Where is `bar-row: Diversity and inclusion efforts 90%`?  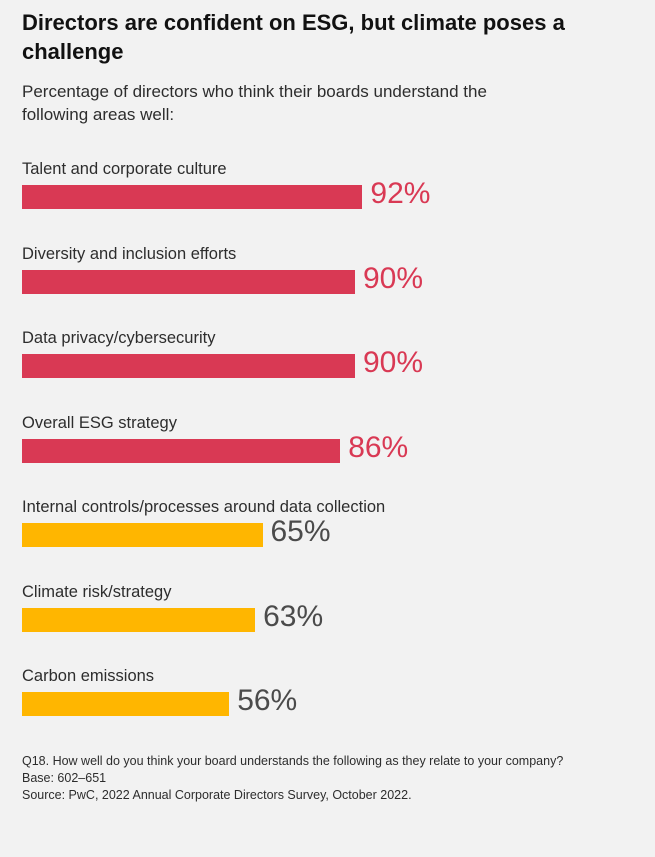 bar-row: Diversity and inclusion efforts 90% is located at coordinates (332, 280).